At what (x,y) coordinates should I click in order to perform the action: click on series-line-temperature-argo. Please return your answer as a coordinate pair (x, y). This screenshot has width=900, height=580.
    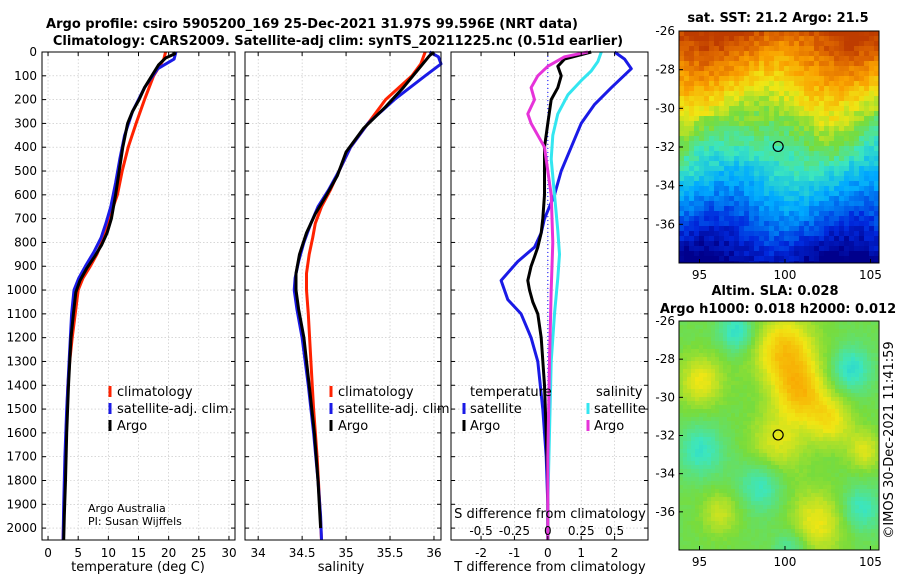
    Looking at the image, I should click on (559, 295).